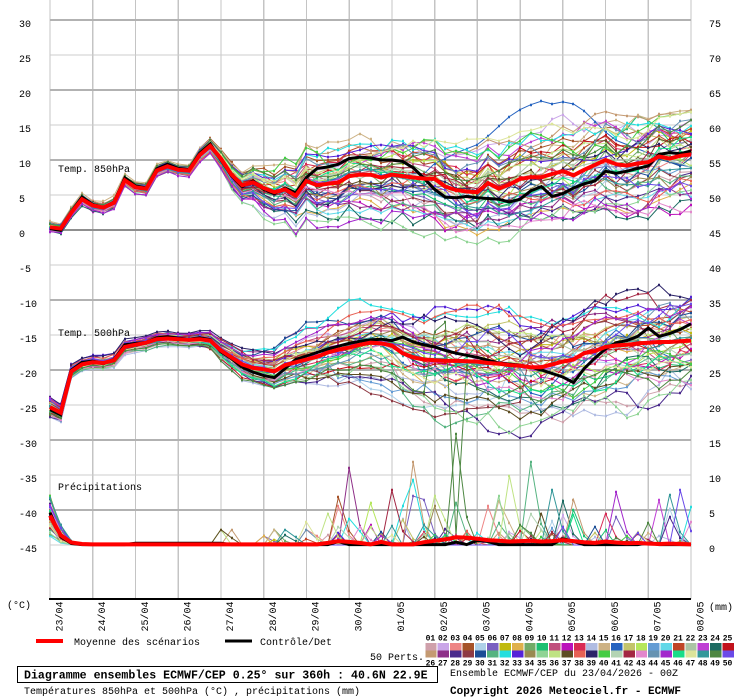  What do you see at coordinates (703, 639) in the screenshot?
I see `svg-text: 23` at bounding box center [703, 639].